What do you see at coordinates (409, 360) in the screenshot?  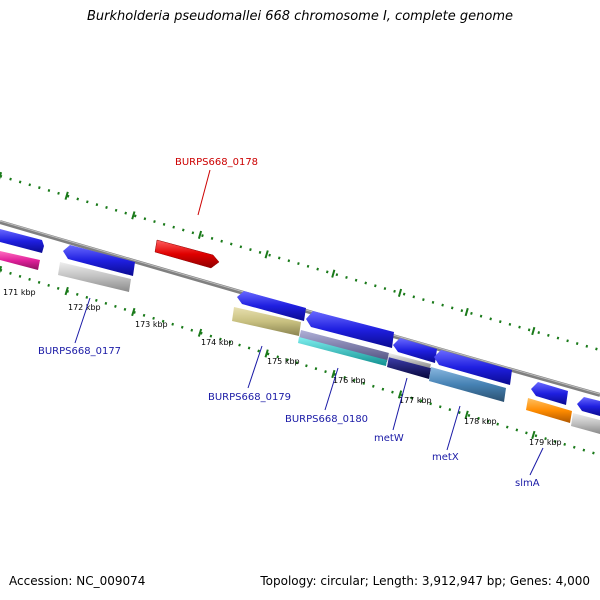 I see `gene-metw-grey` at bounding box center [409, 360].